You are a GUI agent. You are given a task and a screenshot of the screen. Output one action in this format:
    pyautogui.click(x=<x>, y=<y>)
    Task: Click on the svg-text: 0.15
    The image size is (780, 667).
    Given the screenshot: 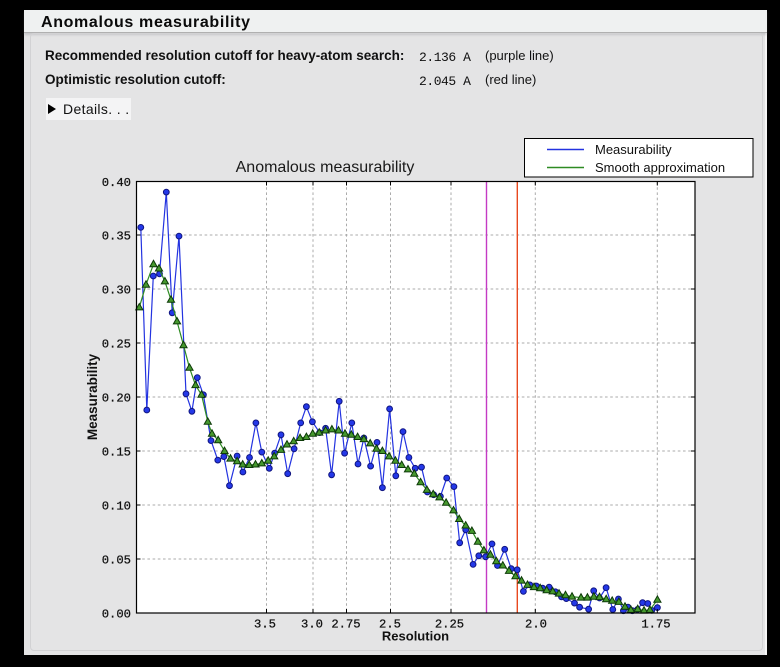 What is the action you would take?
    pyautogui.click(x=116, y=453)
    